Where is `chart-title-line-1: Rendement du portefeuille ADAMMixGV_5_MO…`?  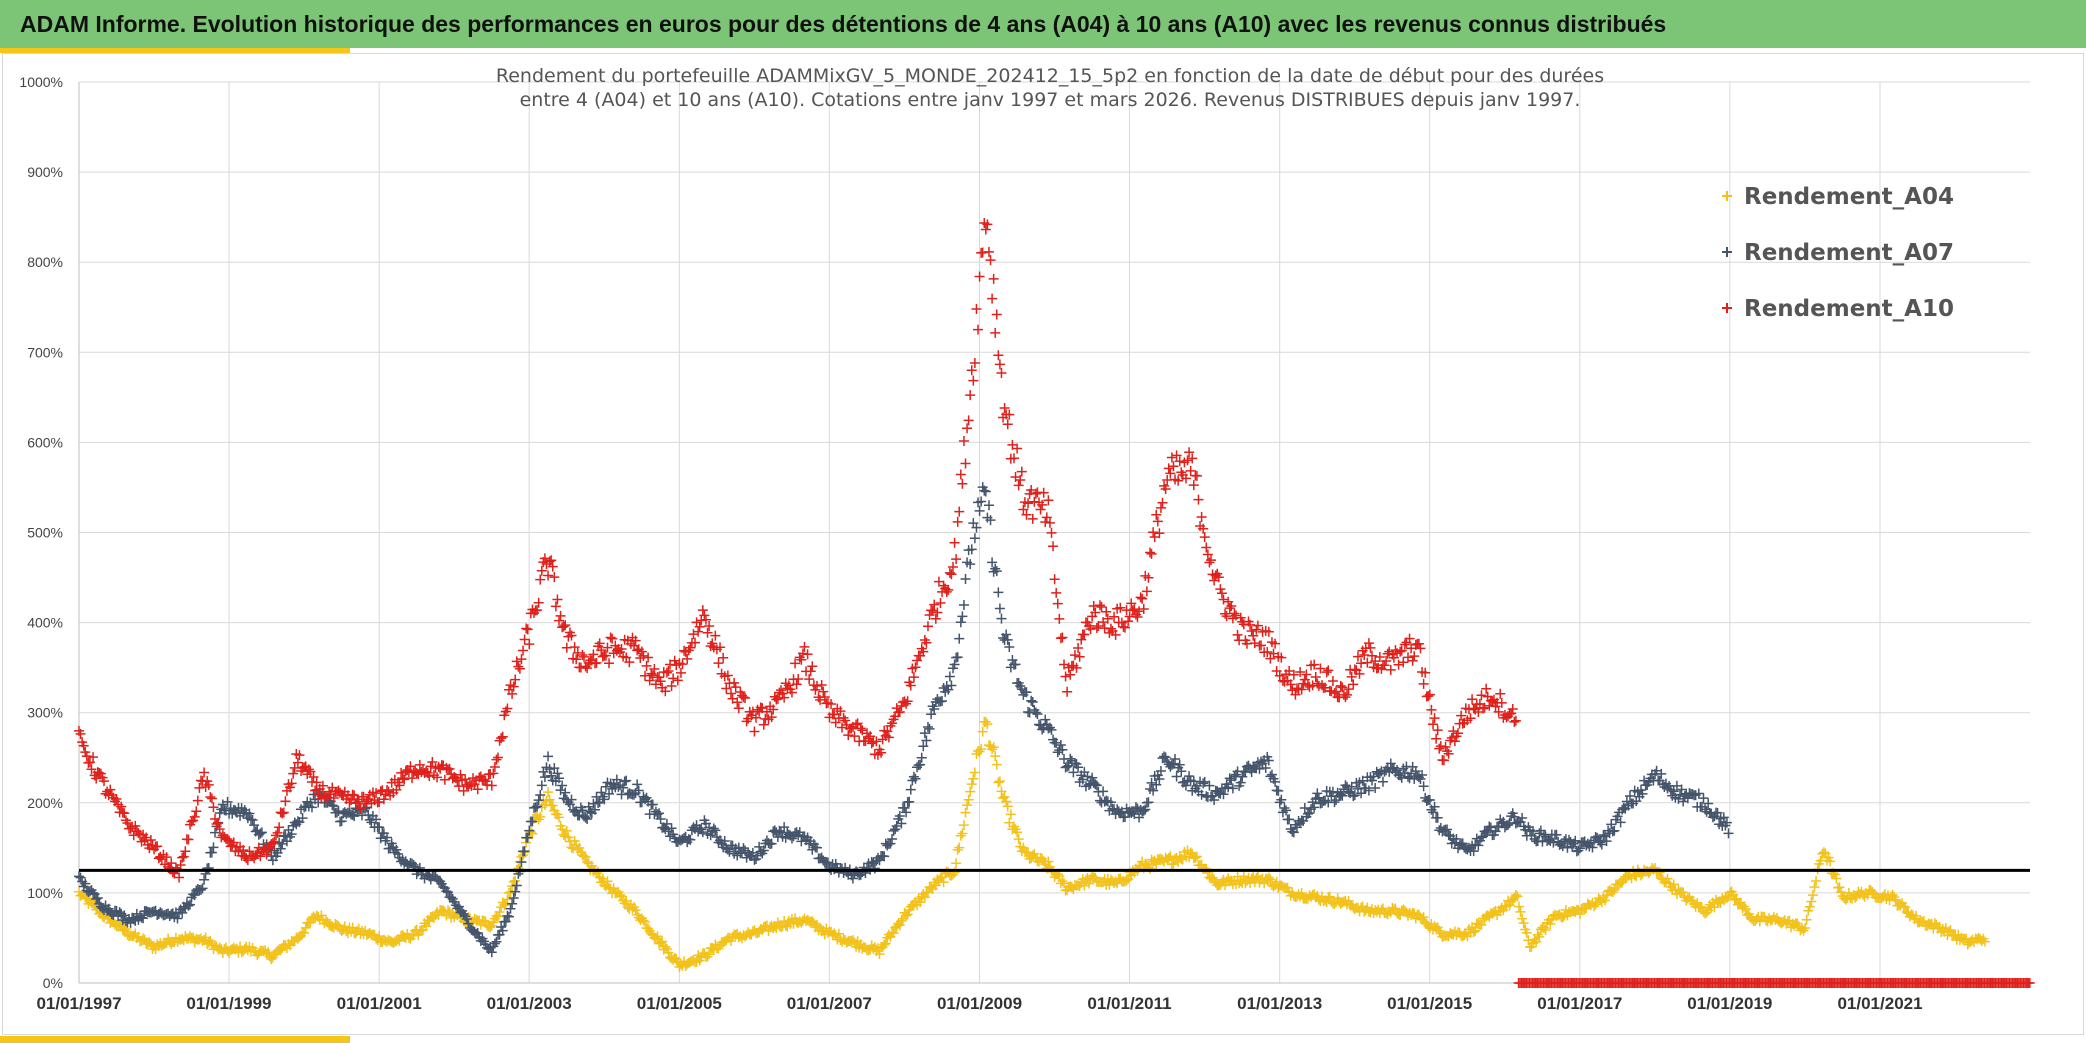 chart-title-line-1: Rendement du portefeuille ADAMMixGV_5_MO… is located at coordinates (1050, 76).